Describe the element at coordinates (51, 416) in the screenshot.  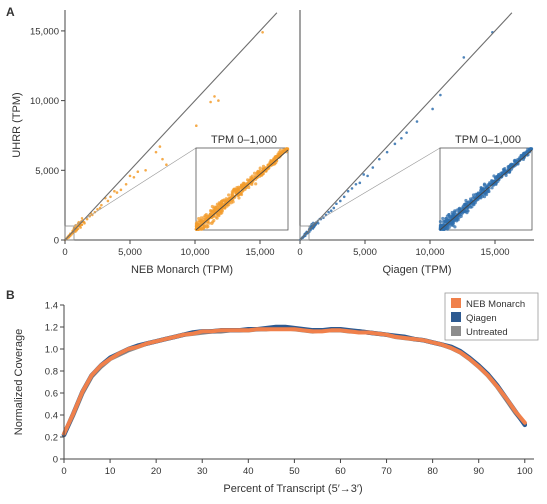
I see `y-tick-label: 0.4` at that location.